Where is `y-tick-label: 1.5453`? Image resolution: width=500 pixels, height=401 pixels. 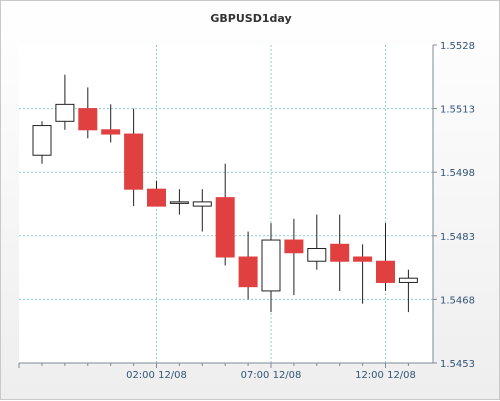 y-tick-label: 1.5453 is located at coordinates (457, 364).